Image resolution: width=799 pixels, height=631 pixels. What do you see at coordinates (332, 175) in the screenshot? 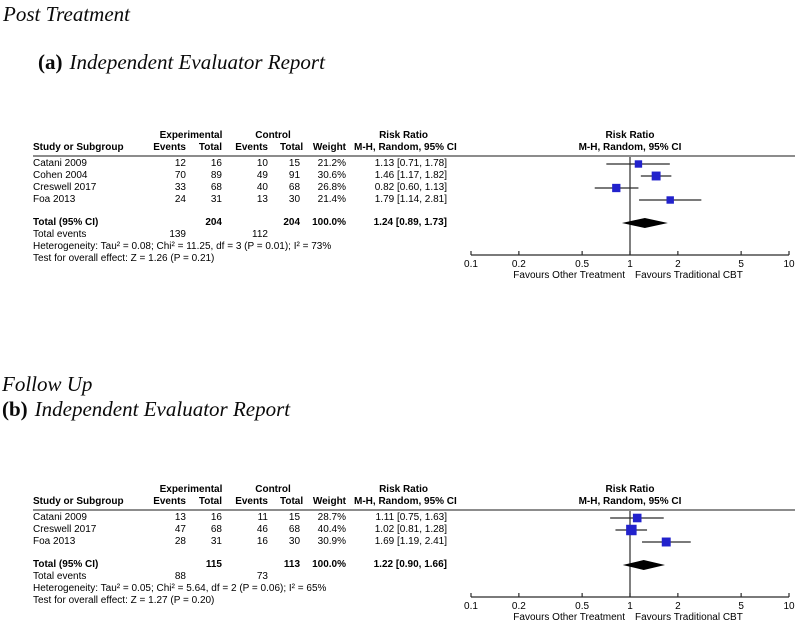
I see `cell-weight: 30.6%` at bounding box center [332, 175].